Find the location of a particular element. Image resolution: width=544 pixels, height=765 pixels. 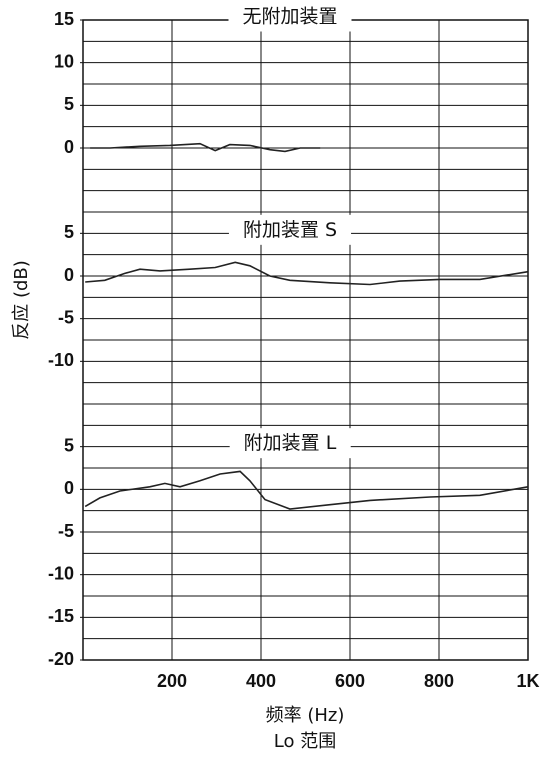

panel-title: 附加装置 L is located at coordinates (290, 443).